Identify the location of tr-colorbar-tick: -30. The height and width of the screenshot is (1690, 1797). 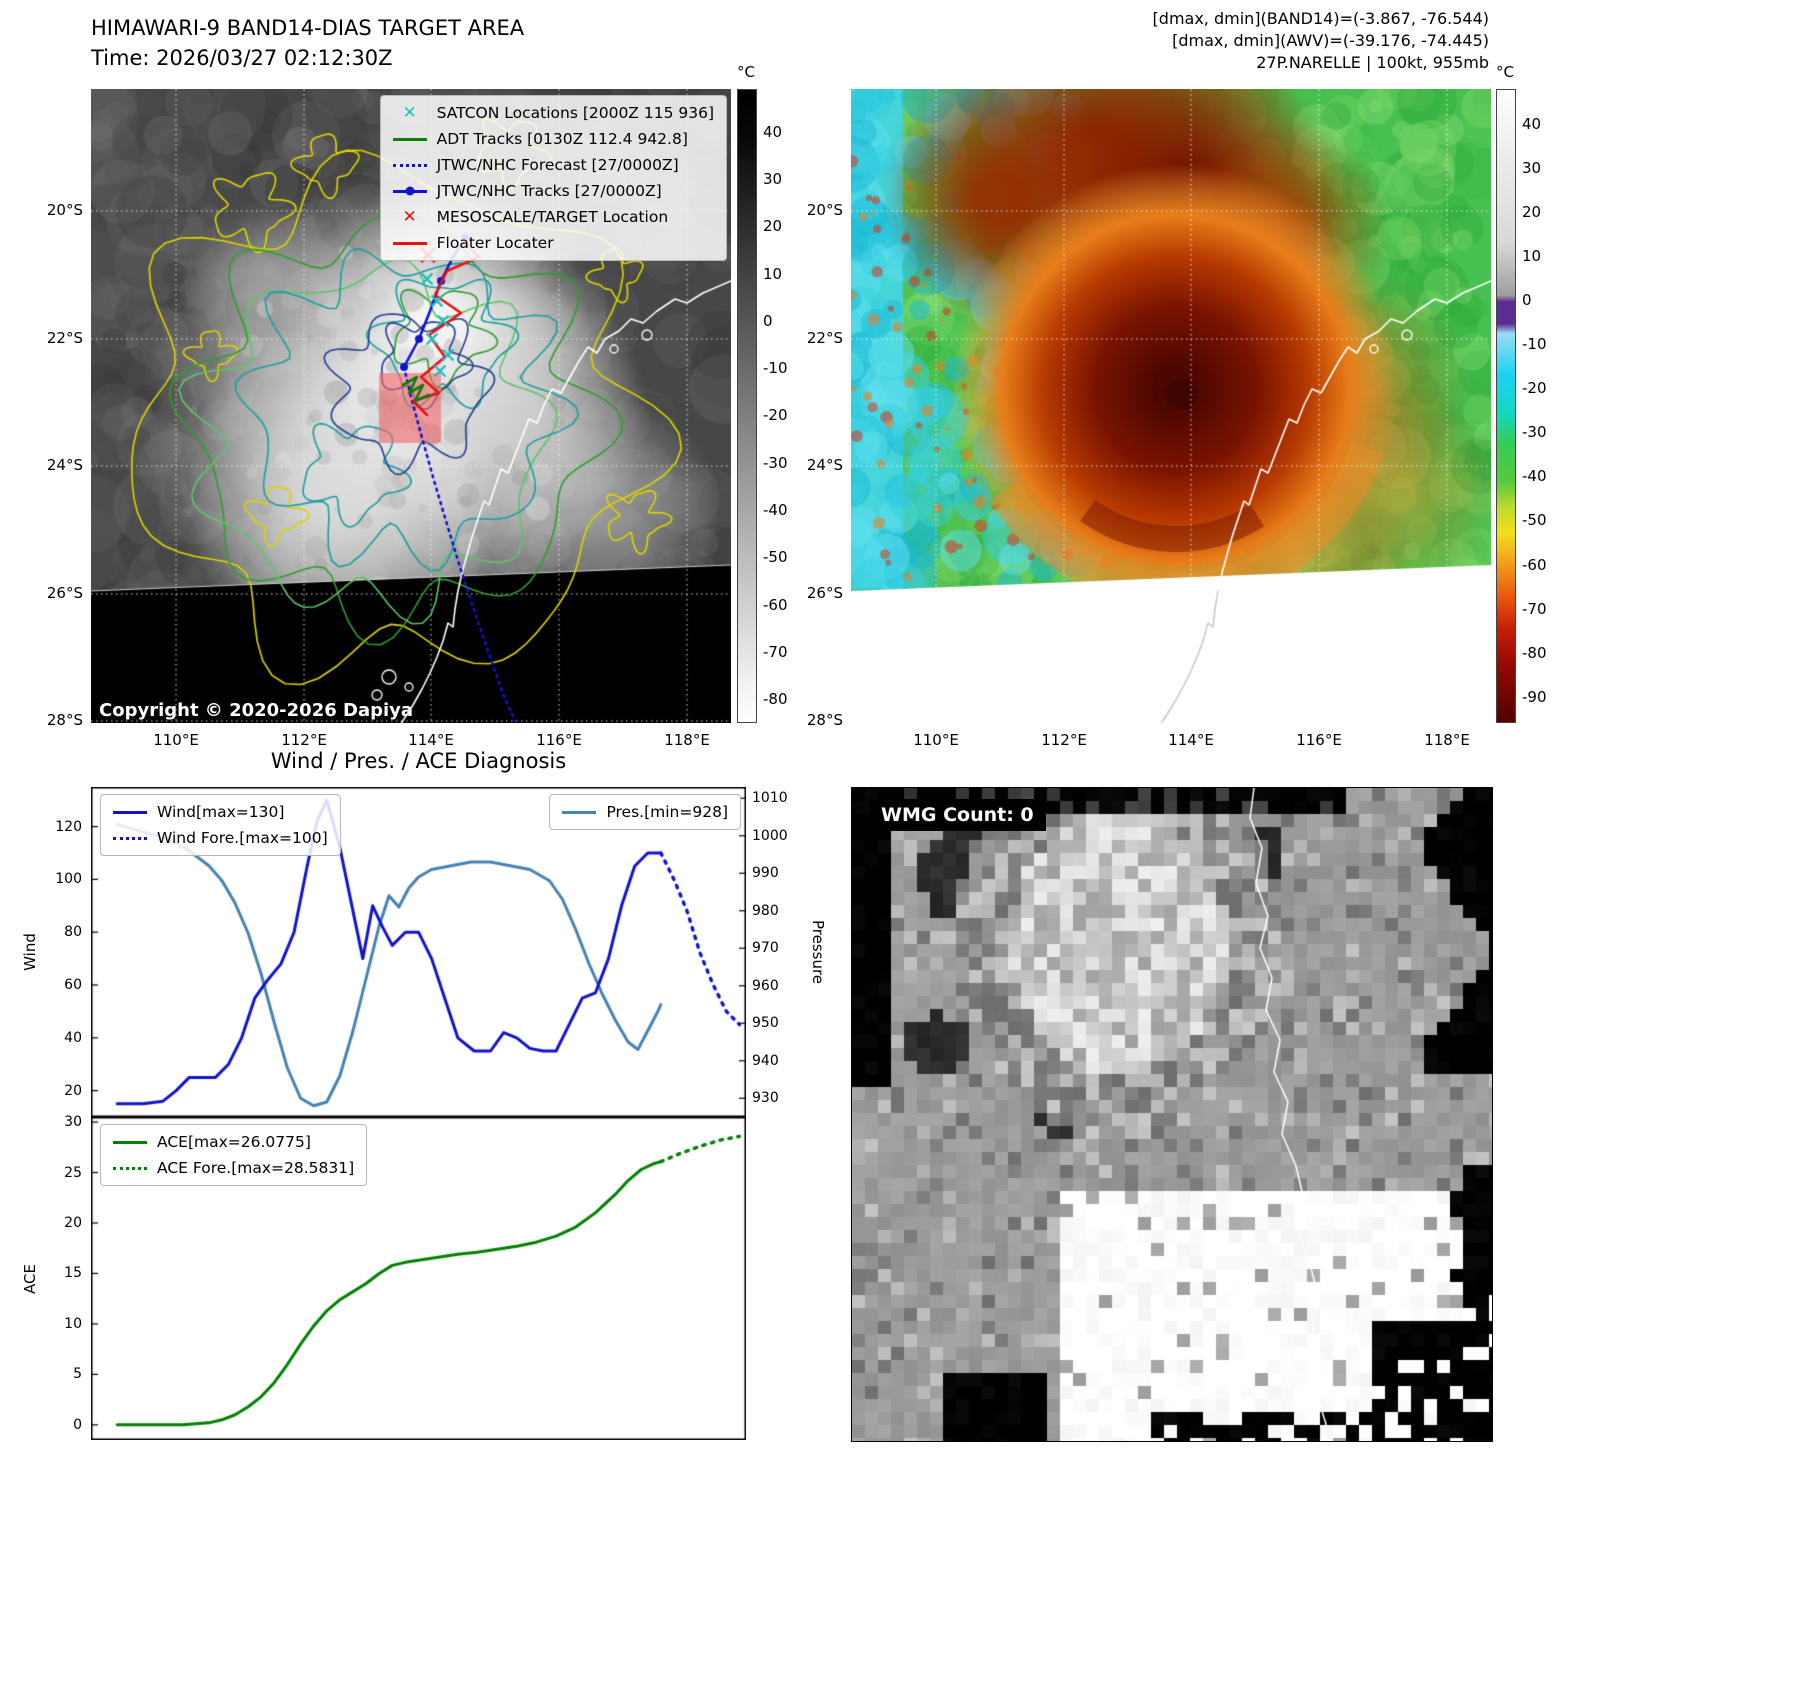
(1534, 432).